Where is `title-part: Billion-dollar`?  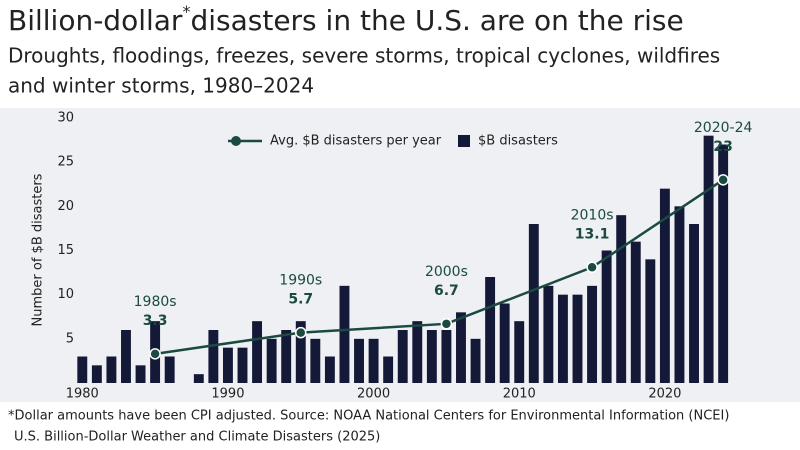 title-part: Billion-dollar is located at coordinates (95, 20).